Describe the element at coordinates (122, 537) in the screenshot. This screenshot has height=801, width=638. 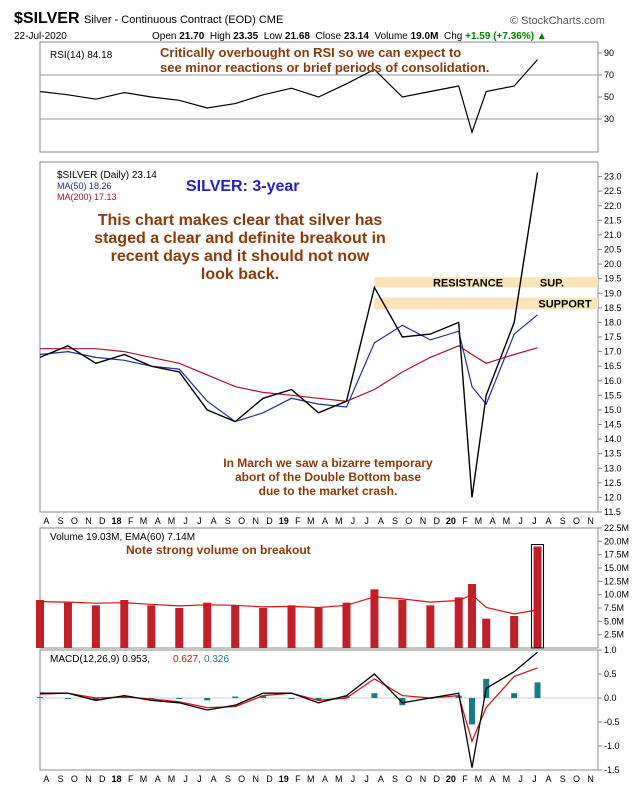
I see `volume-legend: Volume 19.03M, EMA(60) 7.14M` at that location.